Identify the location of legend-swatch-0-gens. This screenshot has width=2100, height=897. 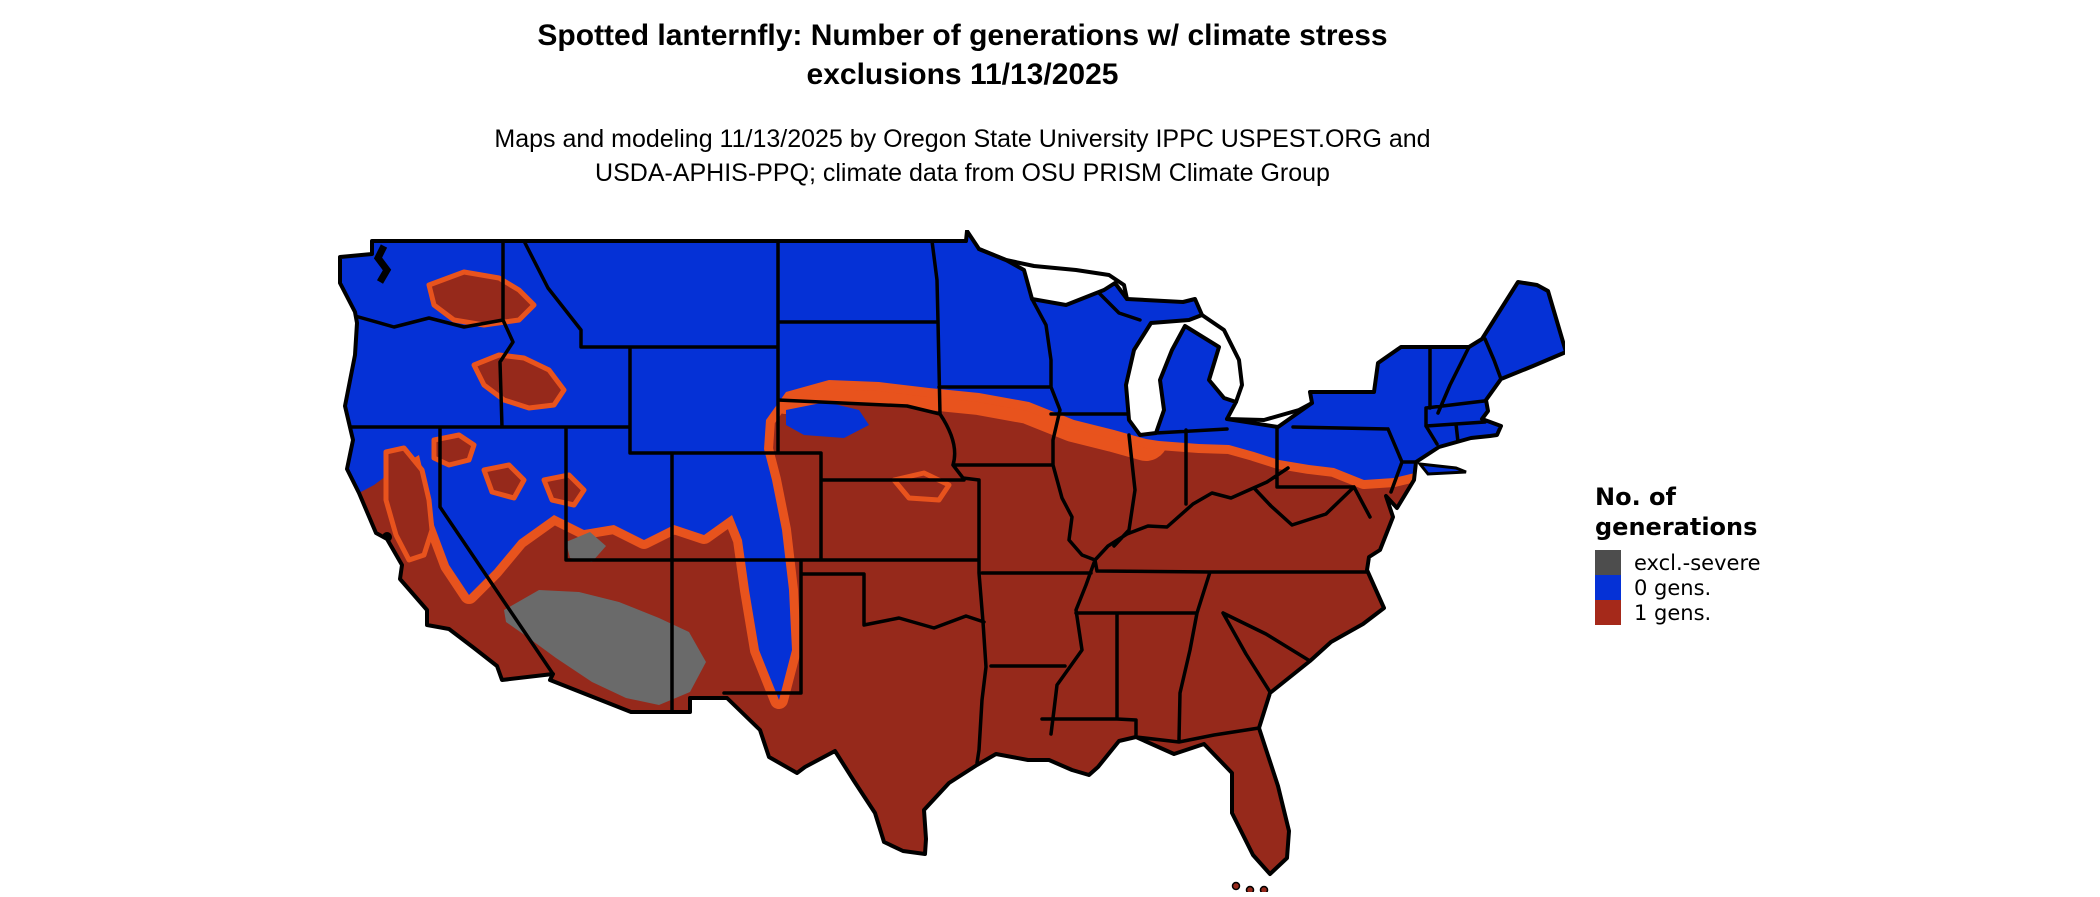
(1608, 587).